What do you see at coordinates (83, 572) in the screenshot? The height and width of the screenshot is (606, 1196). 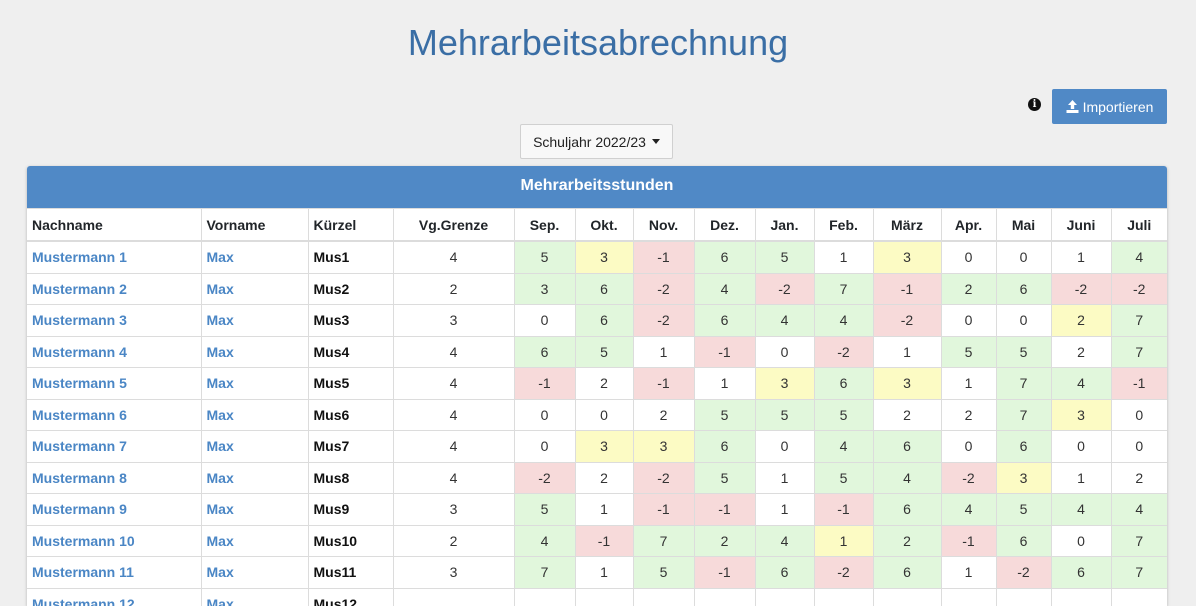 I see `lastname-link: Mustermann 11` at bounding box center [83, 572].